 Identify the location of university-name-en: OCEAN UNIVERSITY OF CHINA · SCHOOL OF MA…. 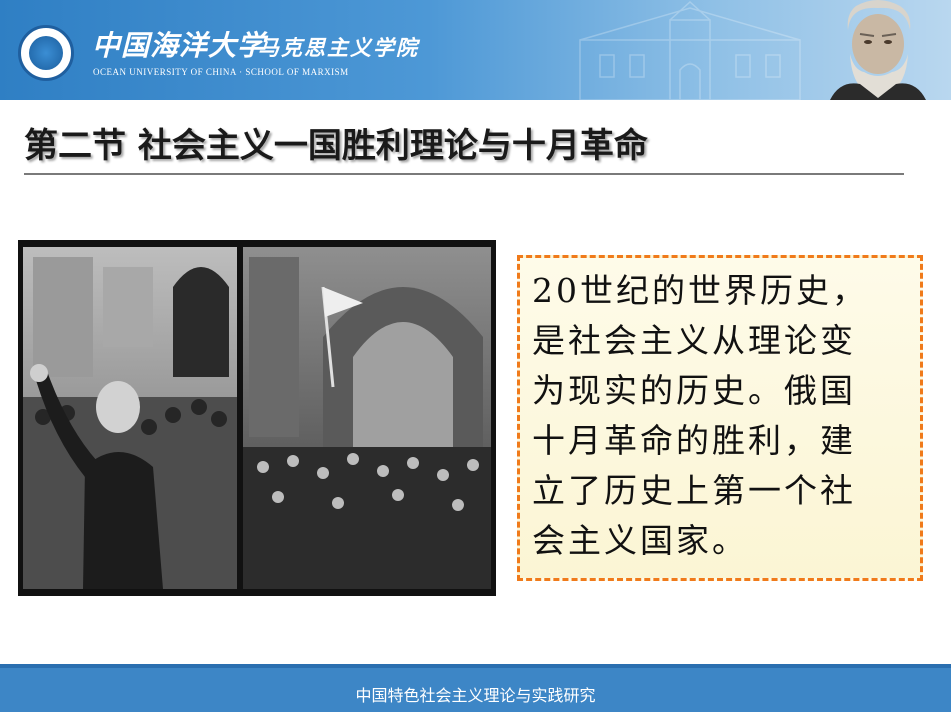
(221, 72).